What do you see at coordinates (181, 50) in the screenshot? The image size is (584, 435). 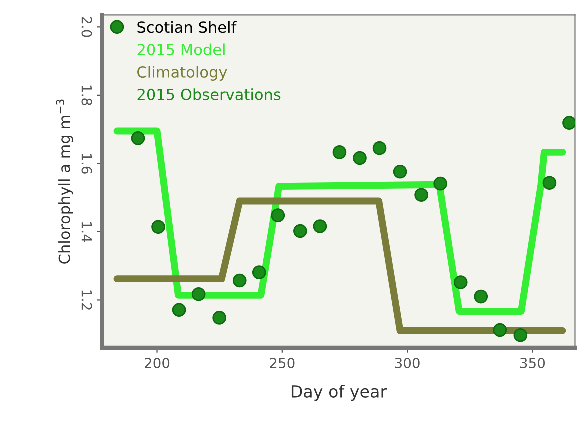 I see `text: 2015 Model` at bounding box center [181, 50].